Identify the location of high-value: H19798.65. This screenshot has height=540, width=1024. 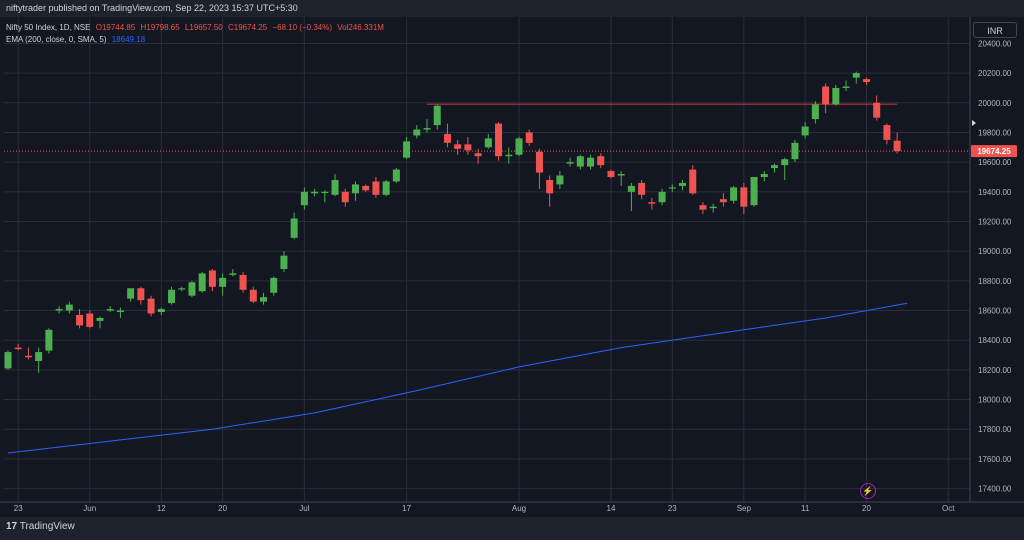
(160, 27).